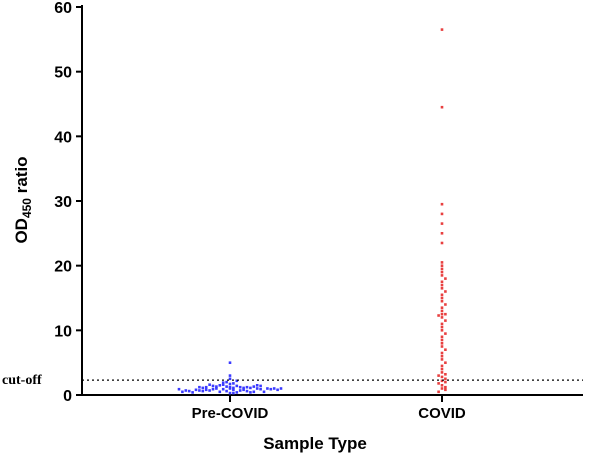  What do you see at coordinates (63, 267) in the screenshot?
I see `y-tick-label: 20` at bounding box center [63, 267].